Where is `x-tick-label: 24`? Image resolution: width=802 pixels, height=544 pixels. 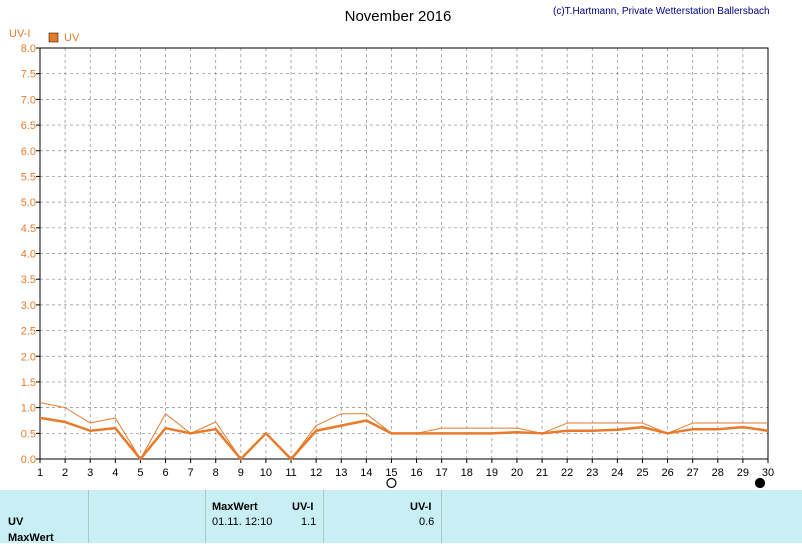 x-tick-label: 24 is located at coordinates (617, 473).